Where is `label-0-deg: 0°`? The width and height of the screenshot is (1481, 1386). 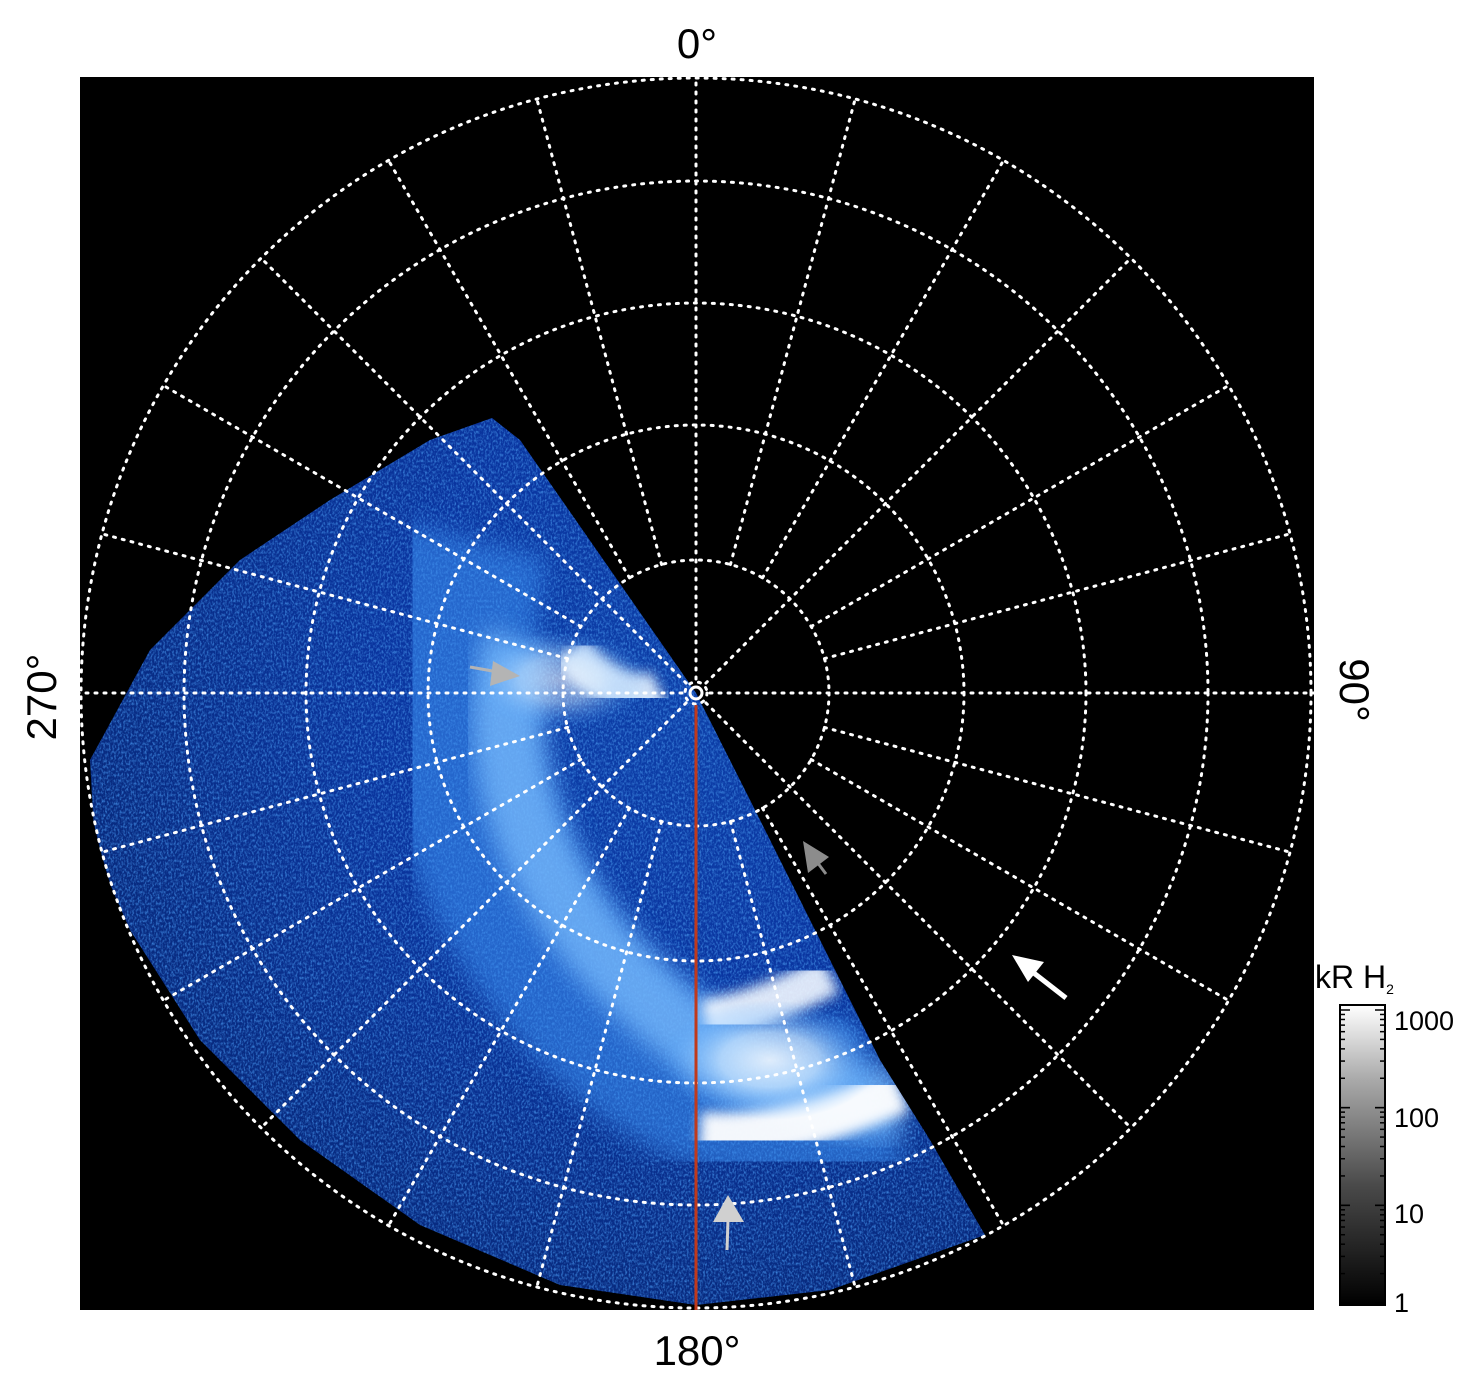 label-0-deg: 0° is located at coordinates (697, 43).